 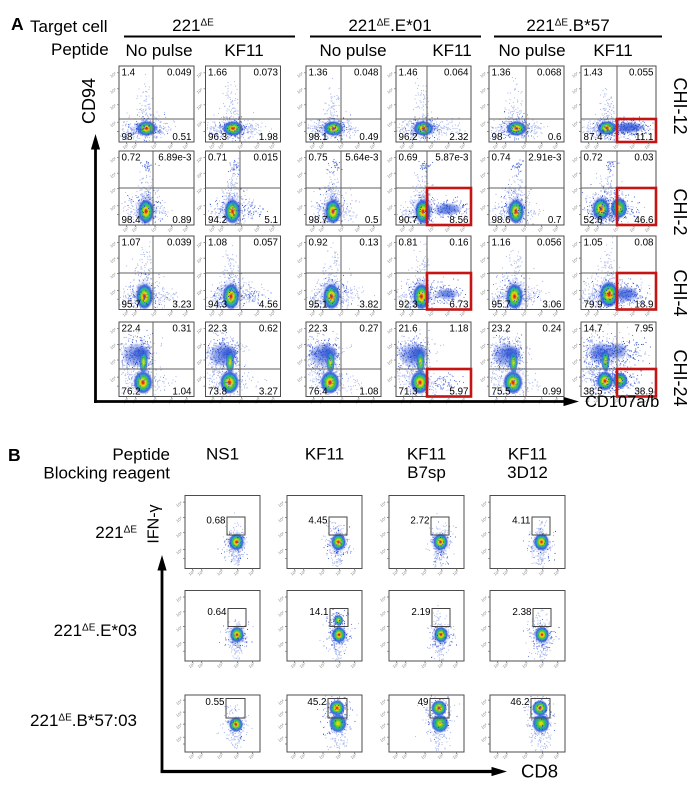 What do you see at coordinates (408, 243) in the screenshot?
I see `svg-text: 0.81` at bounding box center [408, 243].